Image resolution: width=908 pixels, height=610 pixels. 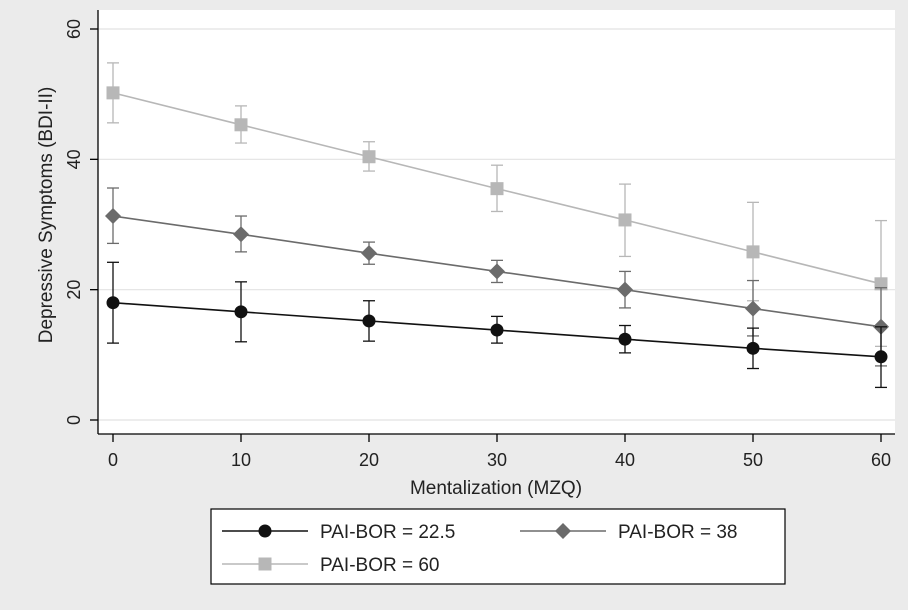 I want to click on legend-entry: PAI-BOR = 60, so click(x=331, y=565).